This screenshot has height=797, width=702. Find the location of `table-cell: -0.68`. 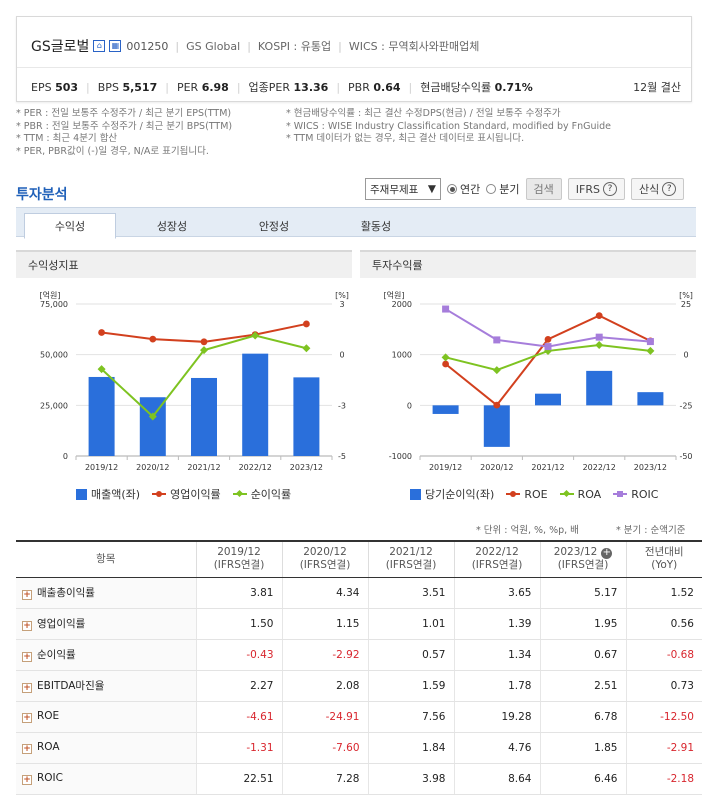

table-cell: -0.68 is located at coordinates (663, 655).